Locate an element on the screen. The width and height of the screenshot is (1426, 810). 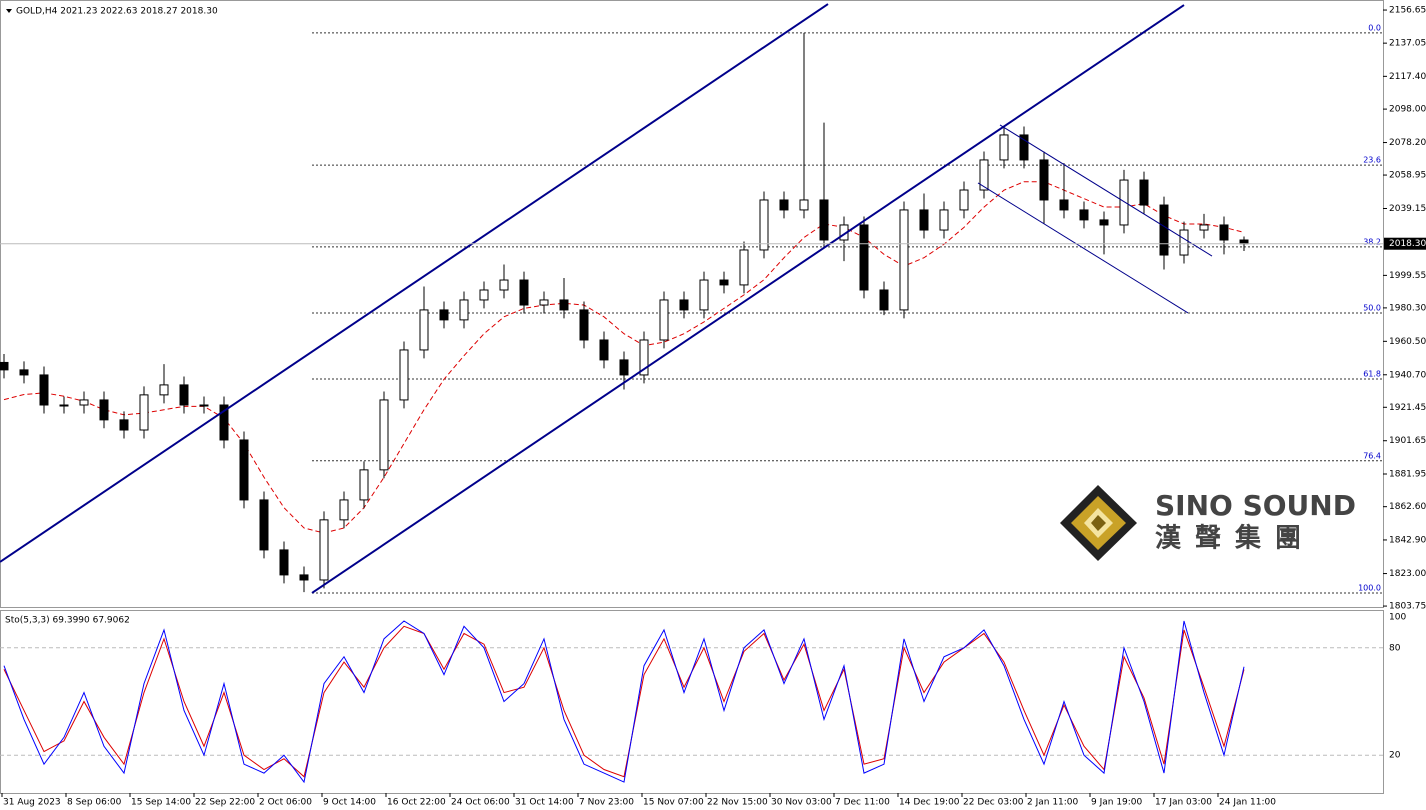
x-tick-label: 31 Aug 2023 is located at coordinates (32, 803).